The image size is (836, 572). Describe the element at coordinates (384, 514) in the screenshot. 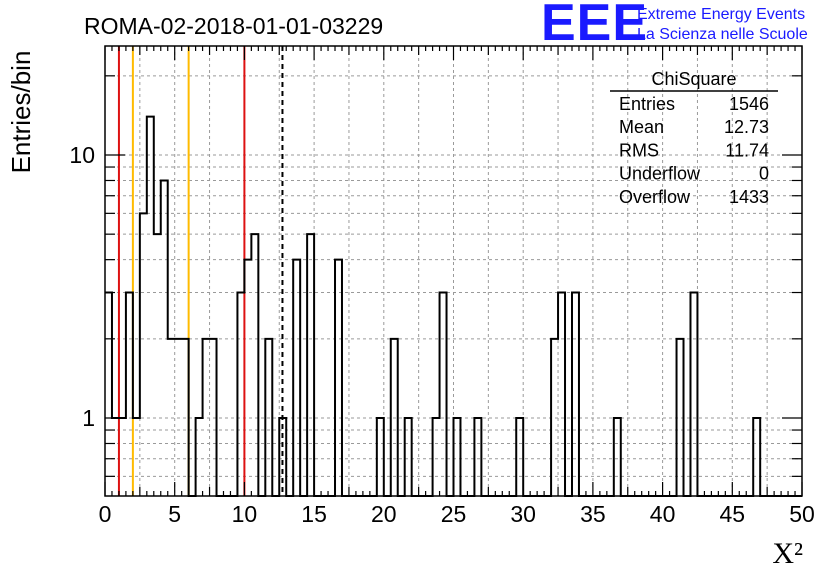

I see `x-tick-label: 20` at that location.